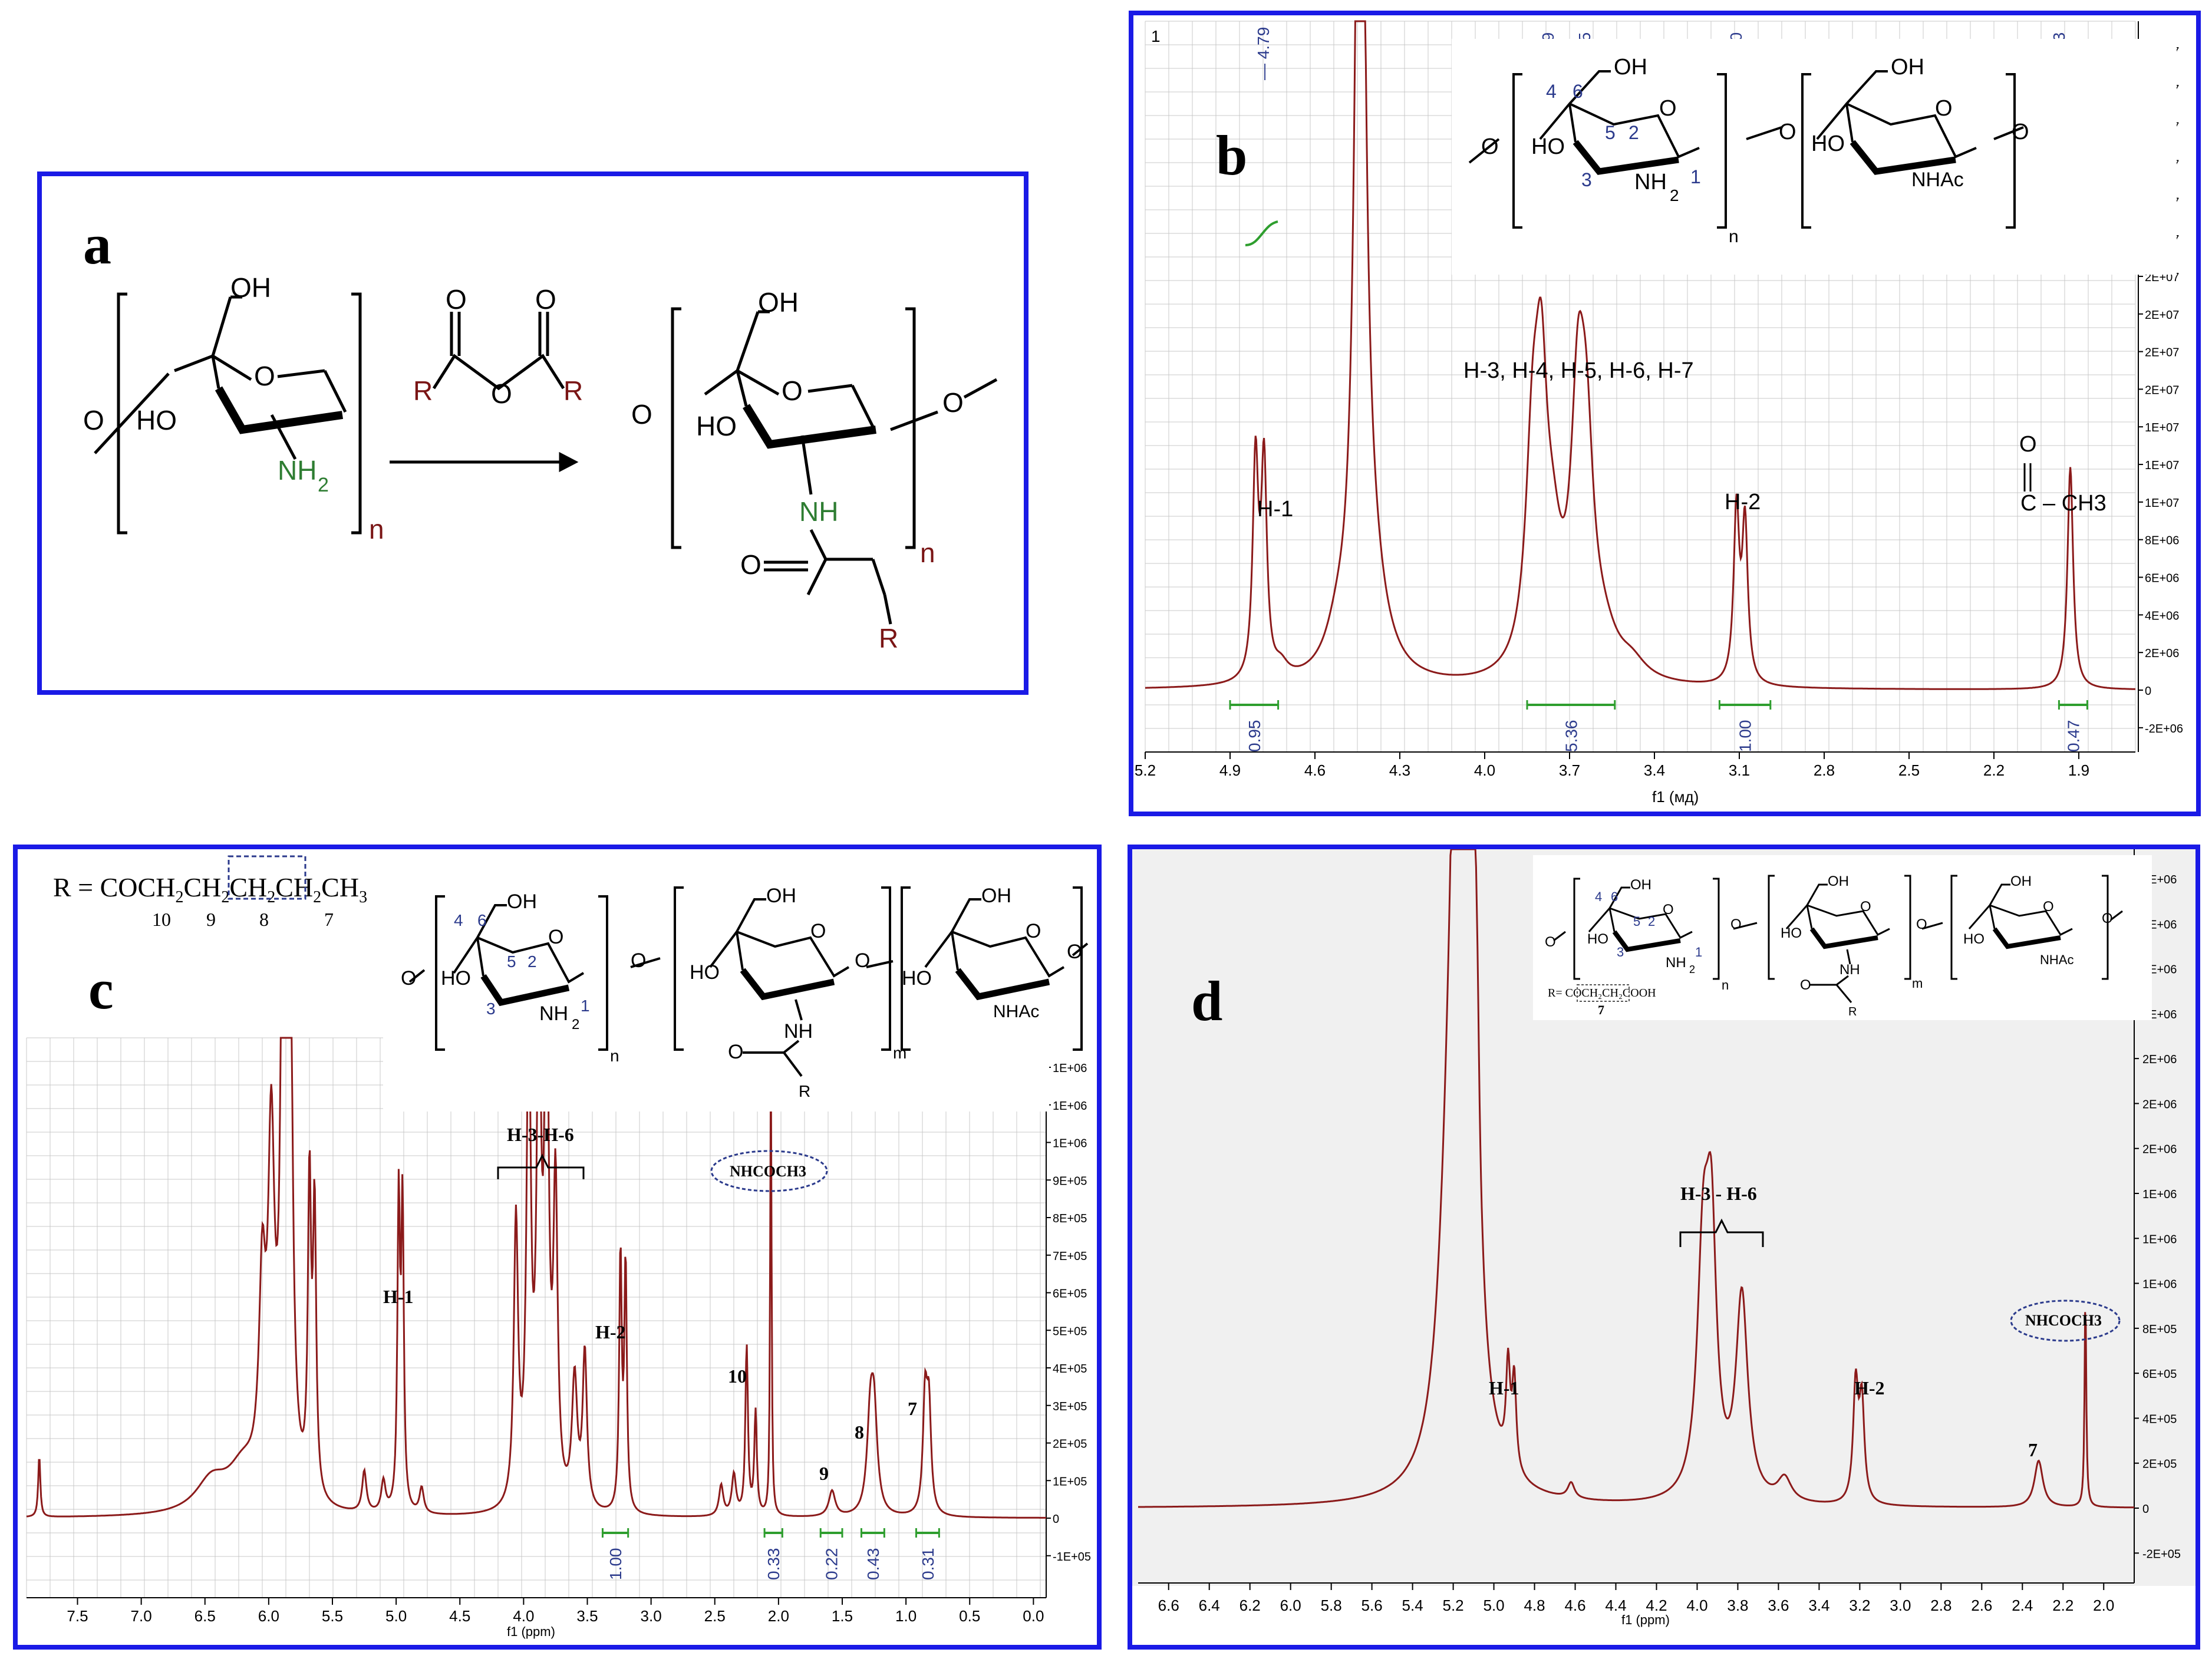  I want to click on anhydride-r1: R, so click(423, 390).